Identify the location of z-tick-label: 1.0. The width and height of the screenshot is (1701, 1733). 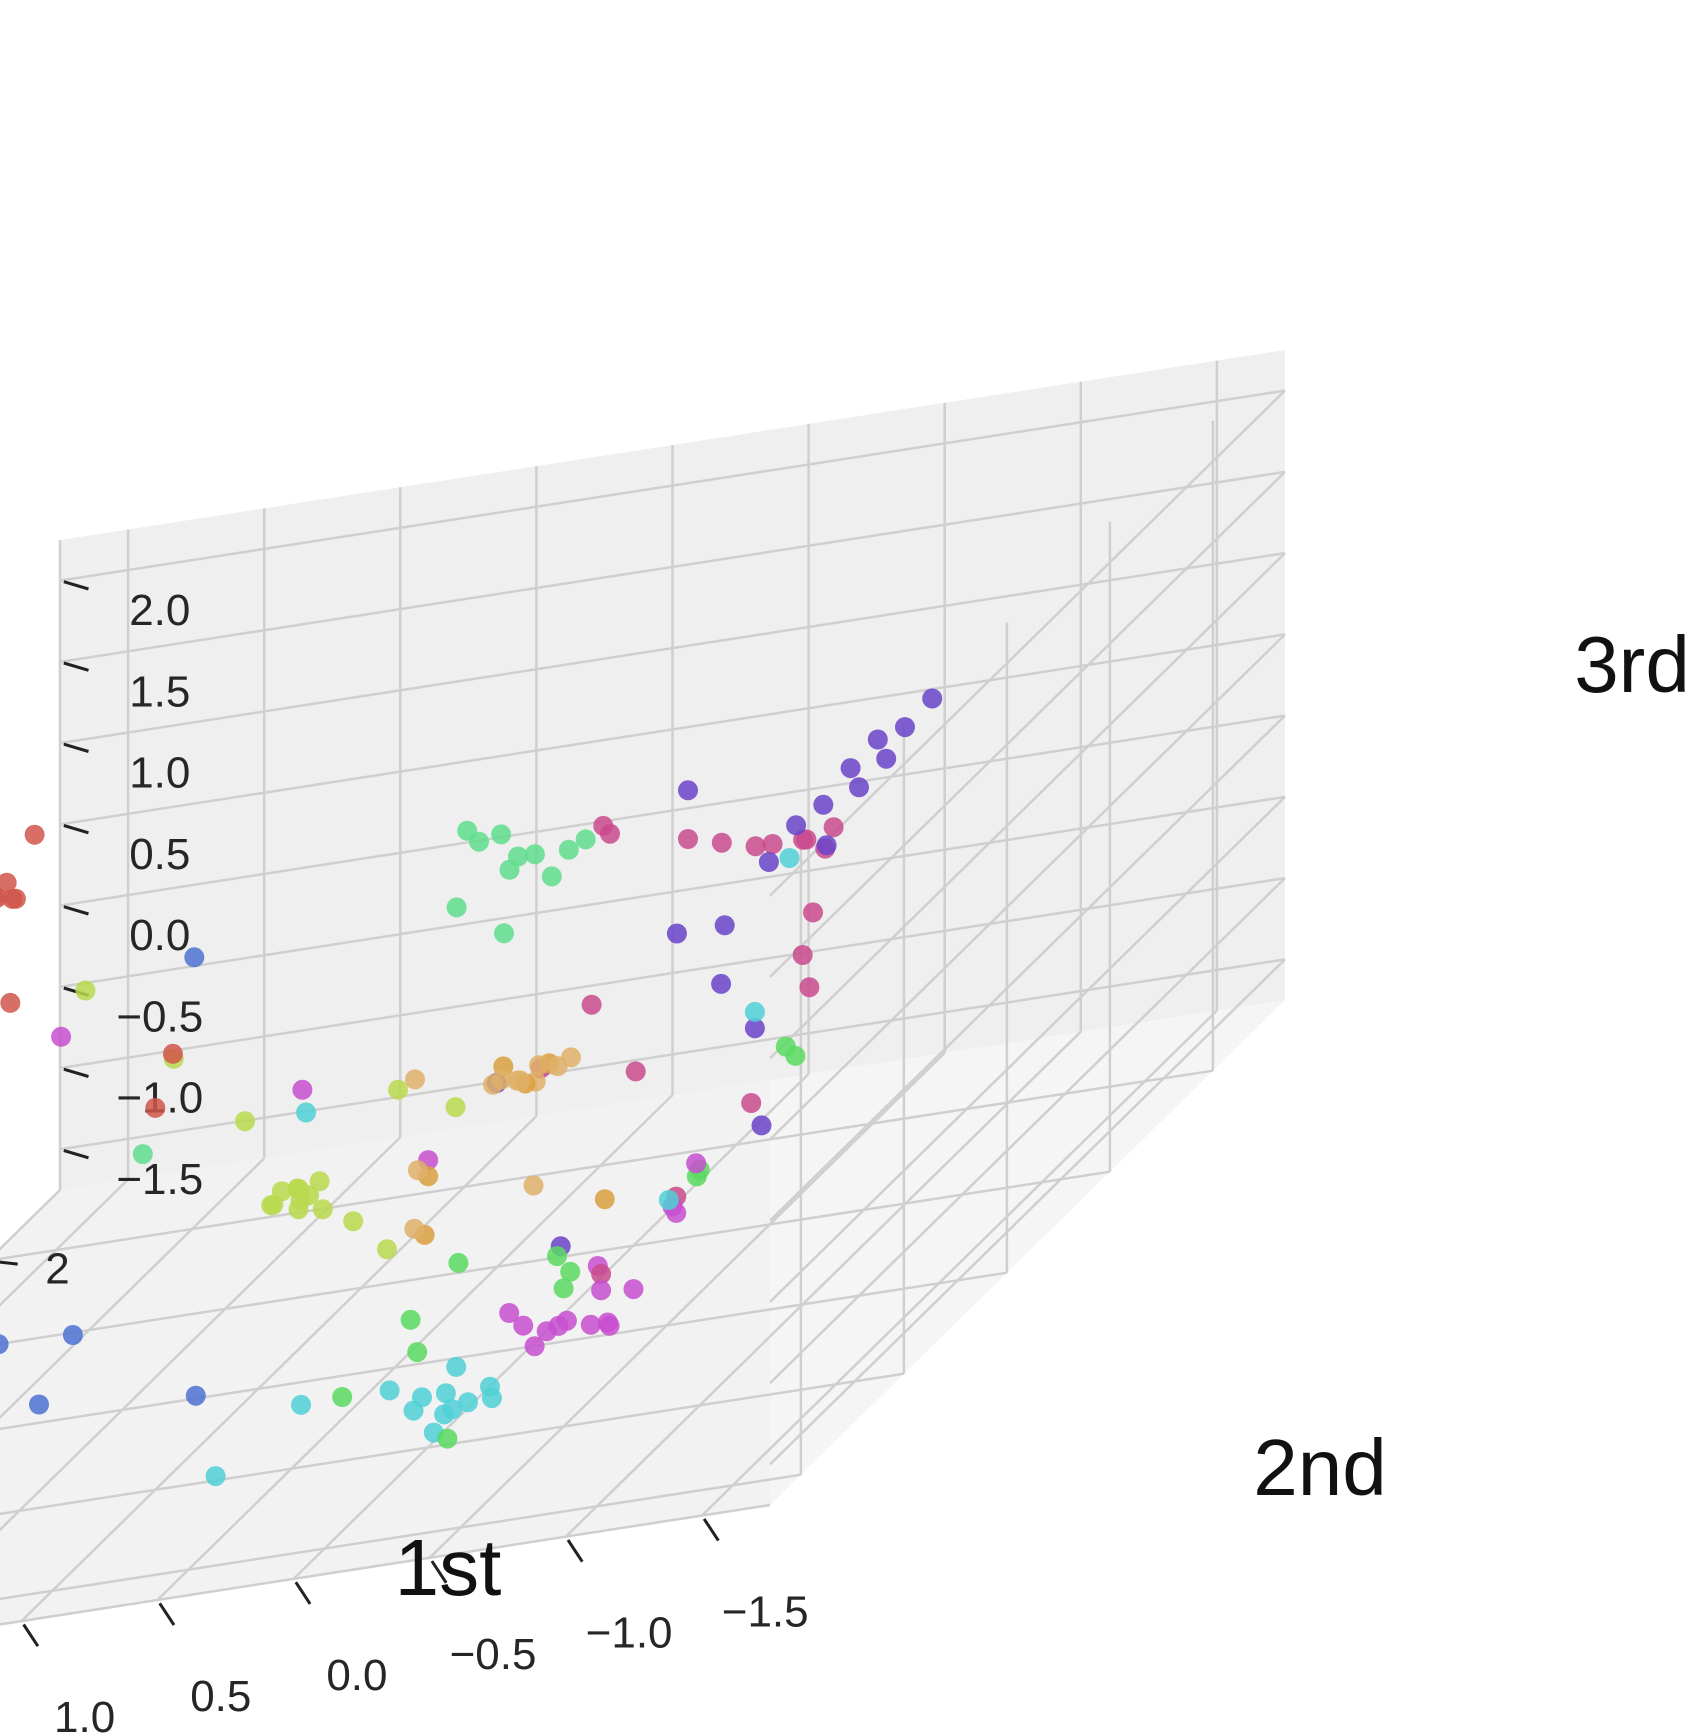
(159, 773).